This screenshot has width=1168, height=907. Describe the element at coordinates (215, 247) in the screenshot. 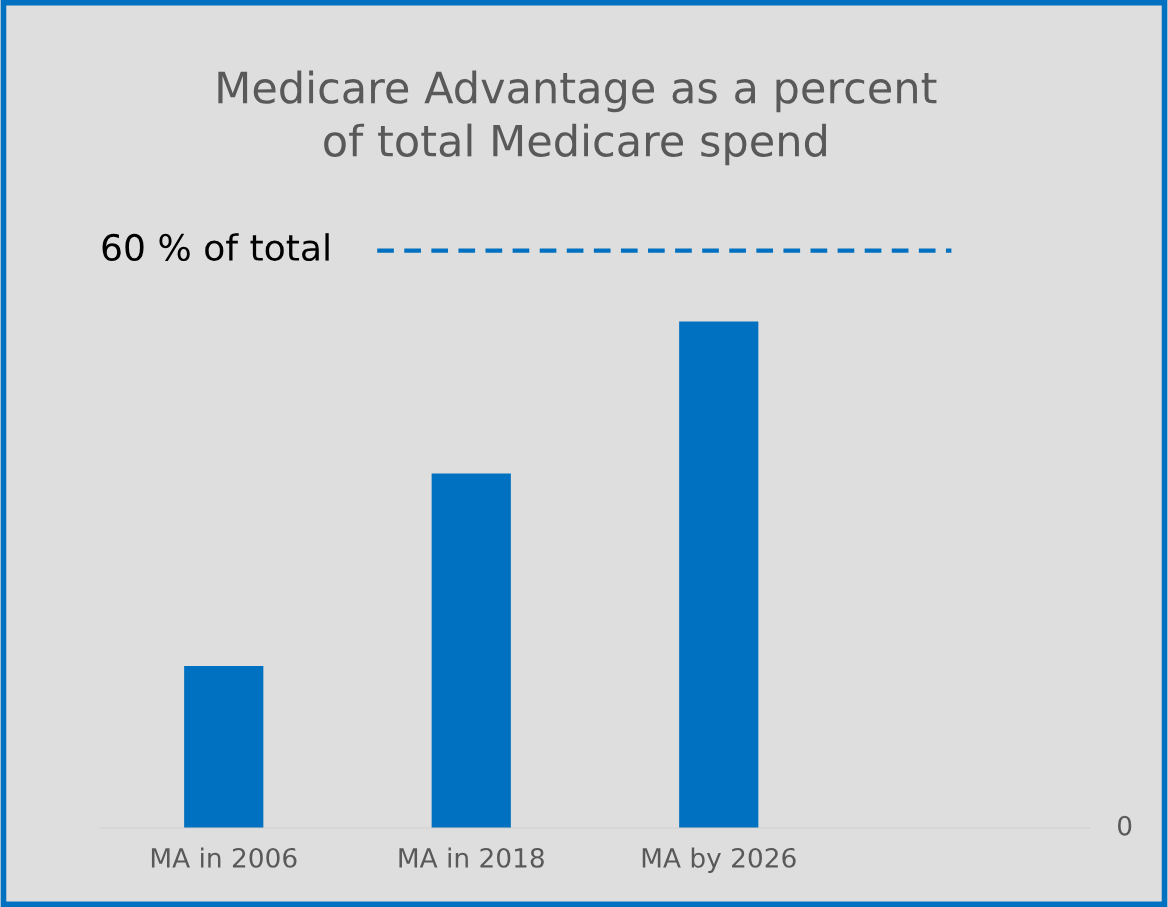

I see `ref-line-label: 60 % of total` at that location.